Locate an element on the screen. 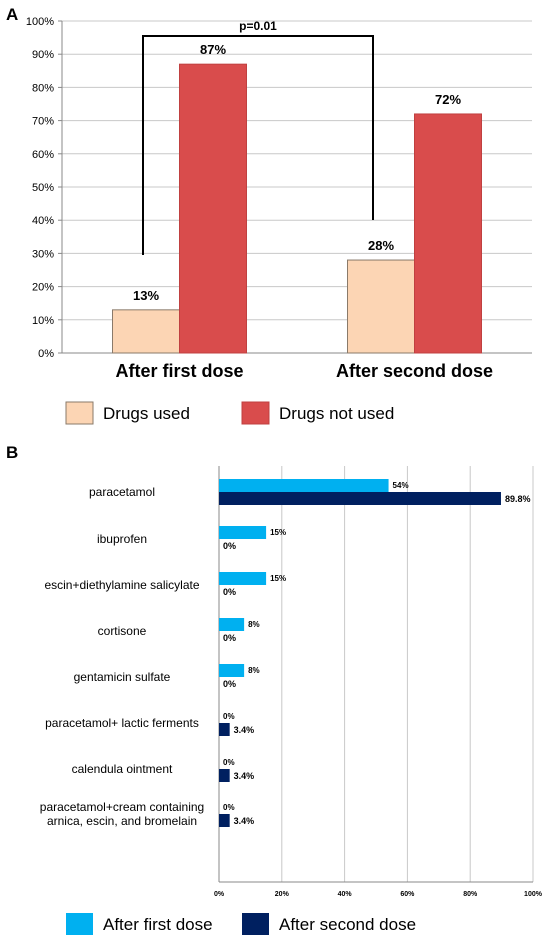 The image size is (550, 941). data-label: 28% is located at coordinates (381, 245).